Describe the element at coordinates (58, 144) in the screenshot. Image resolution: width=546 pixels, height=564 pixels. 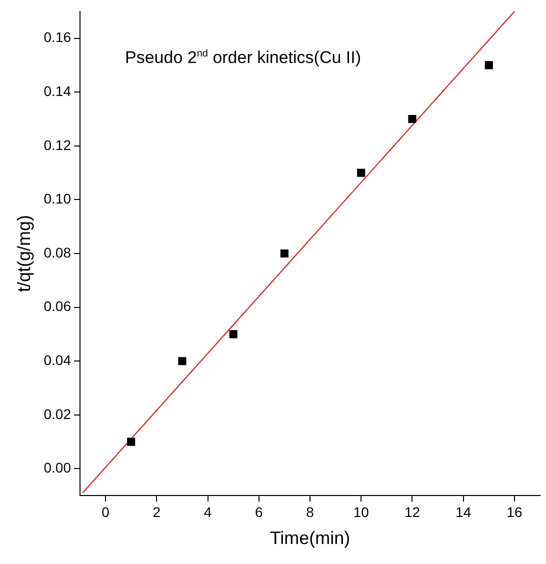
I see `y-tick-label: 0.12` at that location.